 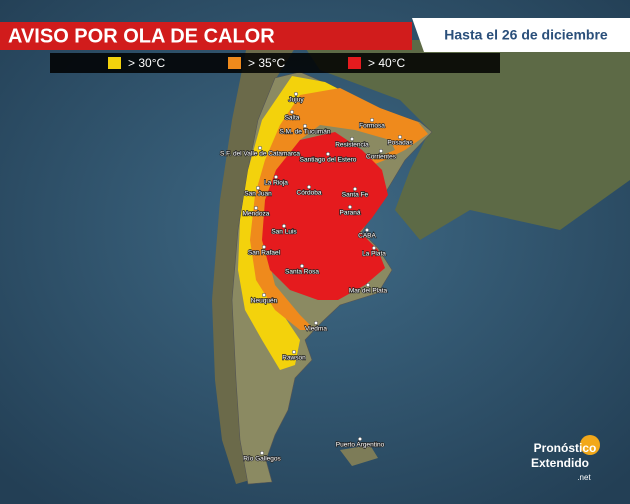 I want to click on city-label: Santa Fe, so click(x=355, y=195).